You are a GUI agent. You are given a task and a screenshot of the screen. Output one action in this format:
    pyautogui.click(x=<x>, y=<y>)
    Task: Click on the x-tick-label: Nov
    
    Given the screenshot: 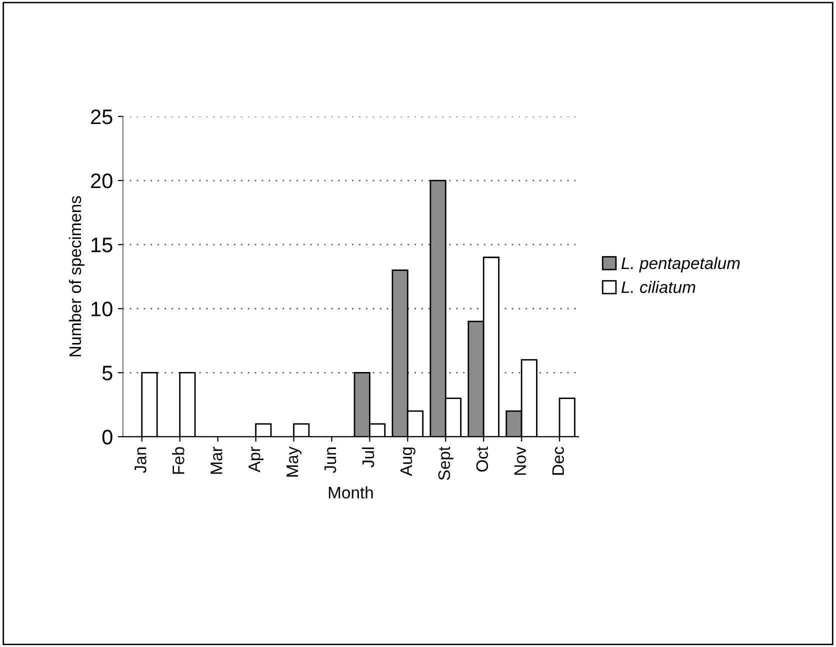 What is the action you would take?
    pyautogui.click(x=520, y=460)
    